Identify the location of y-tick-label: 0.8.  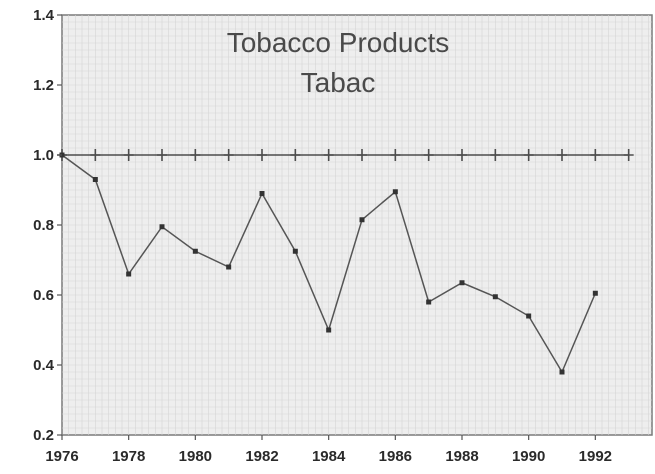
(43, 225).